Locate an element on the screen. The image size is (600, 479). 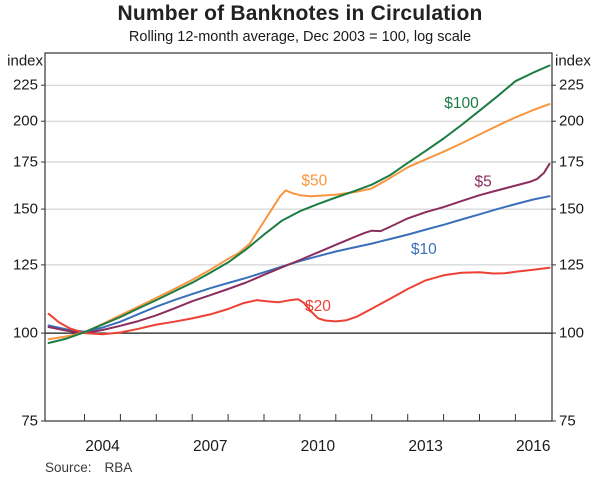
x-tick-label: 2013 is located at coordinates (425, 446).